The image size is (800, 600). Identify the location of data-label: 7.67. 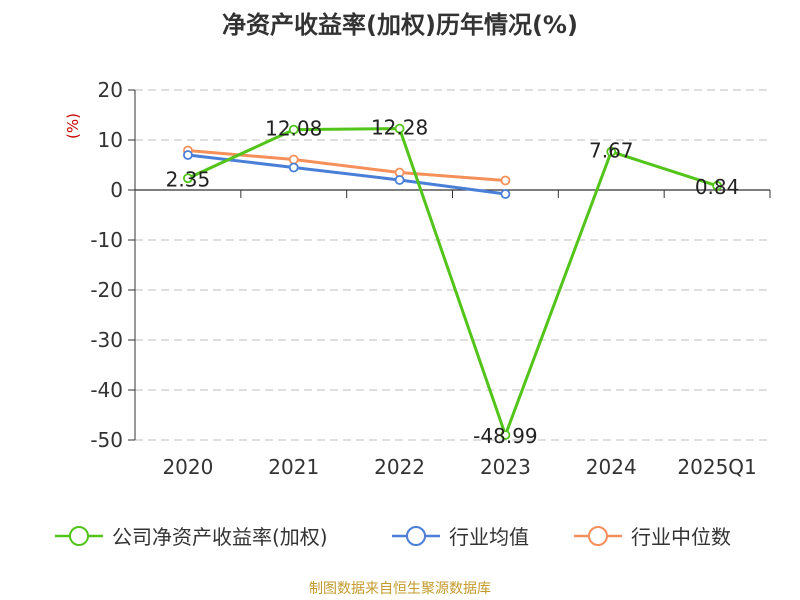
(611, 151).